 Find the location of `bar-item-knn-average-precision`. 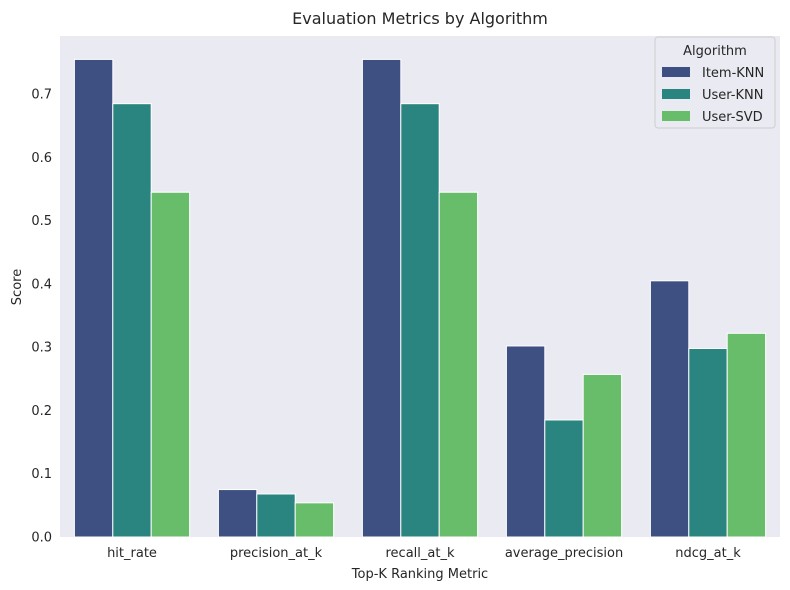

bar-item-knn-average-precision is located at coordinates (525, 441).